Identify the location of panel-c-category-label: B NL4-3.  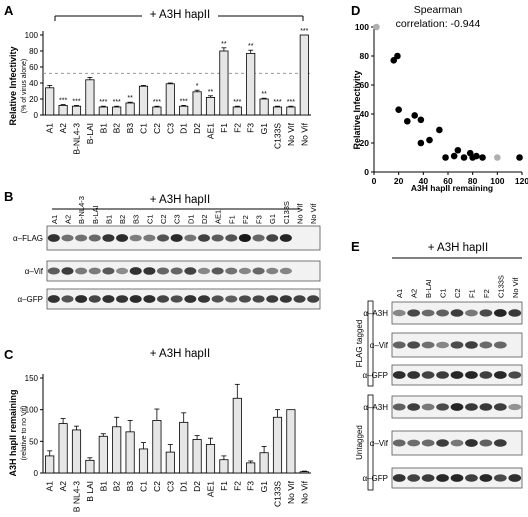
(77, 496).